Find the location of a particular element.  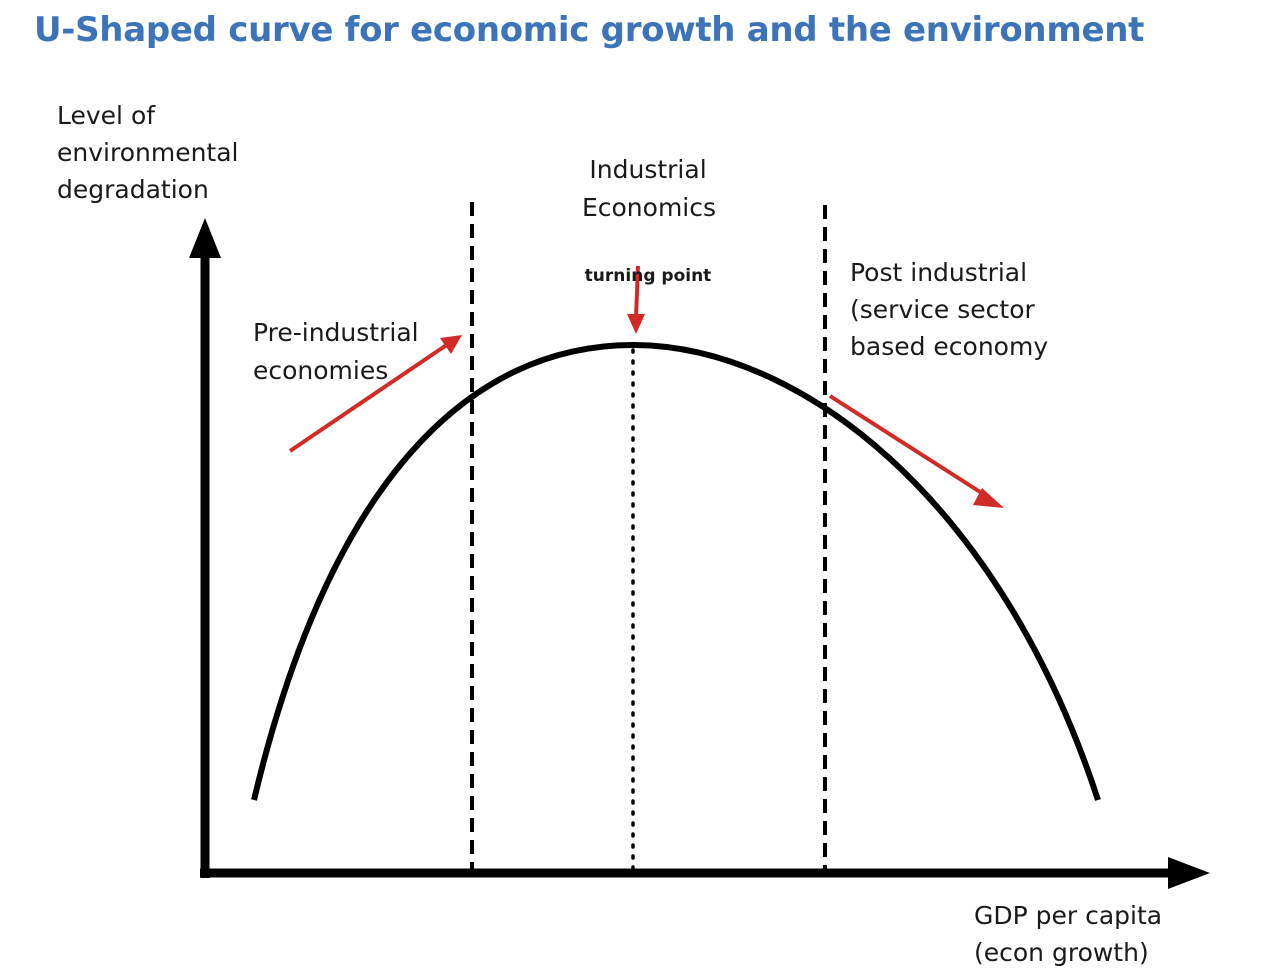

turning-point-arrowhead is located at coordinates (636, 324).